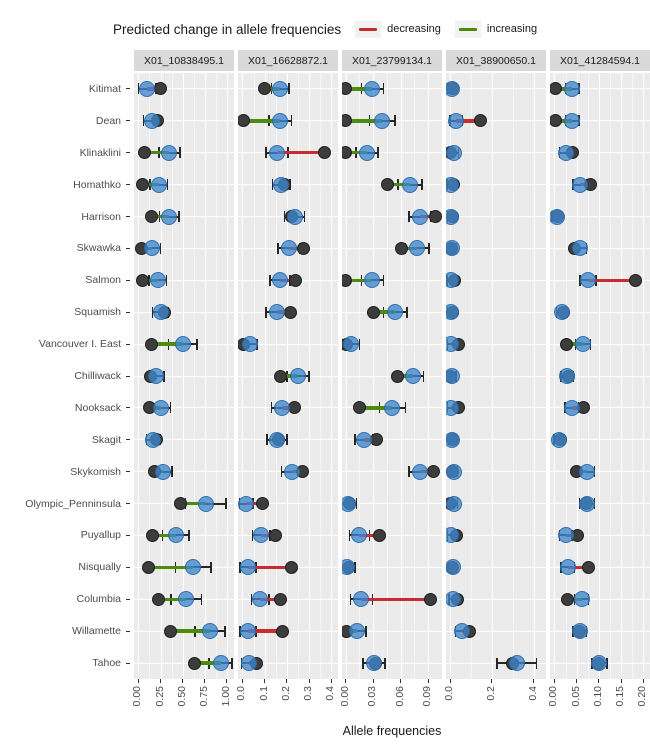 The image size is (650, 755). I want to click on x-axis-title: Allele frequencies, so click(392, 731).